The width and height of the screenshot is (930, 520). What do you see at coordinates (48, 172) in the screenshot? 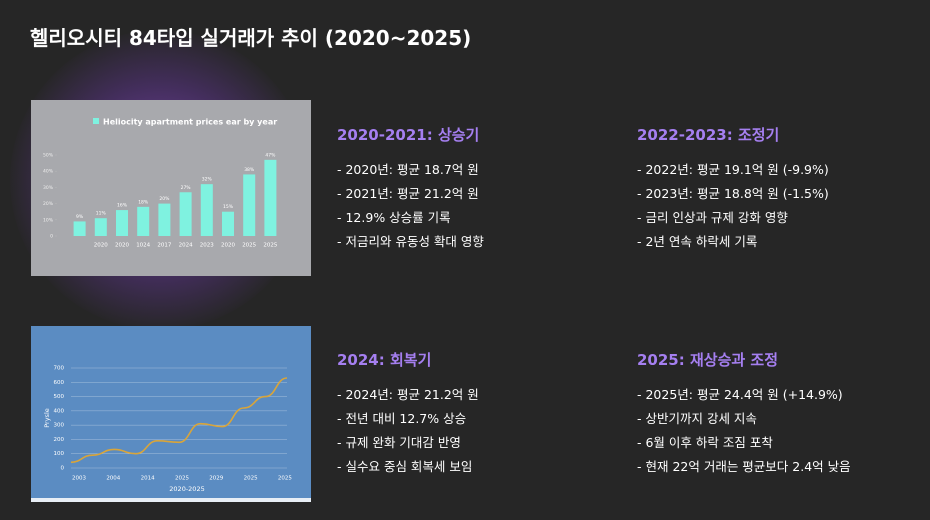
I see `y-tick-label: 40%` at bounding box center [48, 172].